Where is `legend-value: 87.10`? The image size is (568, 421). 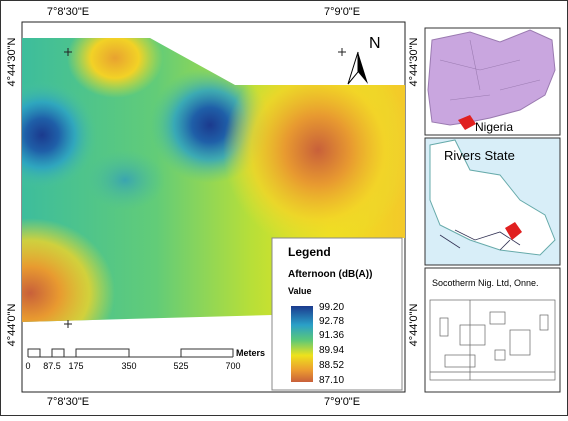
legend-value: 87.10 is located at coordinates (331, 380).